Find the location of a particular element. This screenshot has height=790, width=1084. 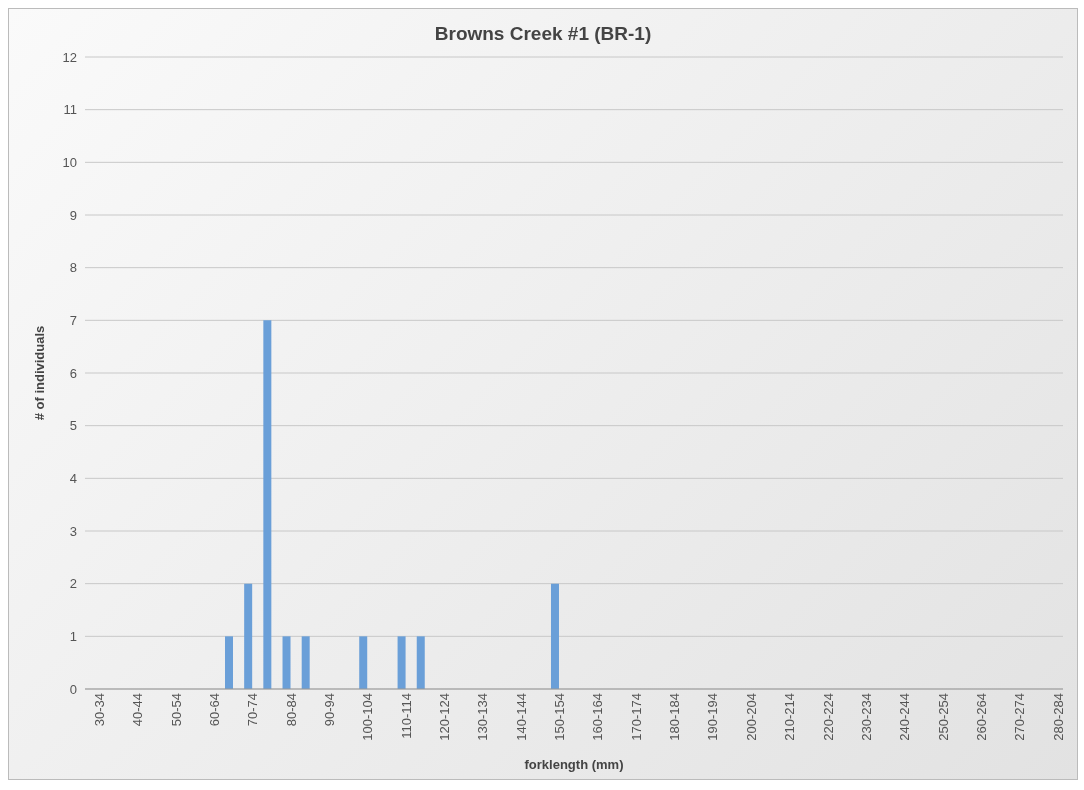

x-tick-label: 160-164 is located at coordinates (598, 717).